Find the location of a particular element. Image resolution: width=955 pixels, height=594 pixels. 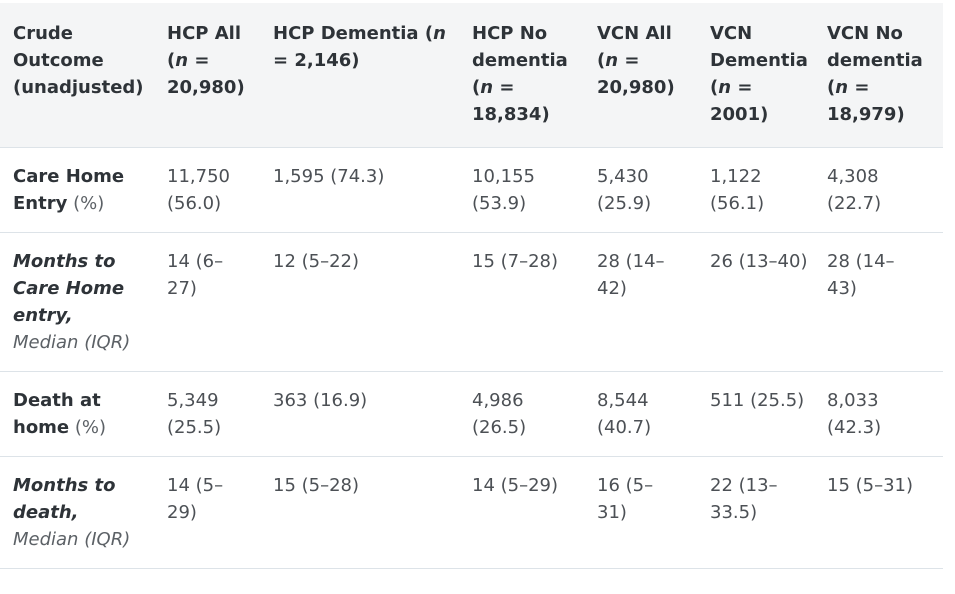

cell-value: 22 (13– 33.5) is located at coordinates (744, 499).